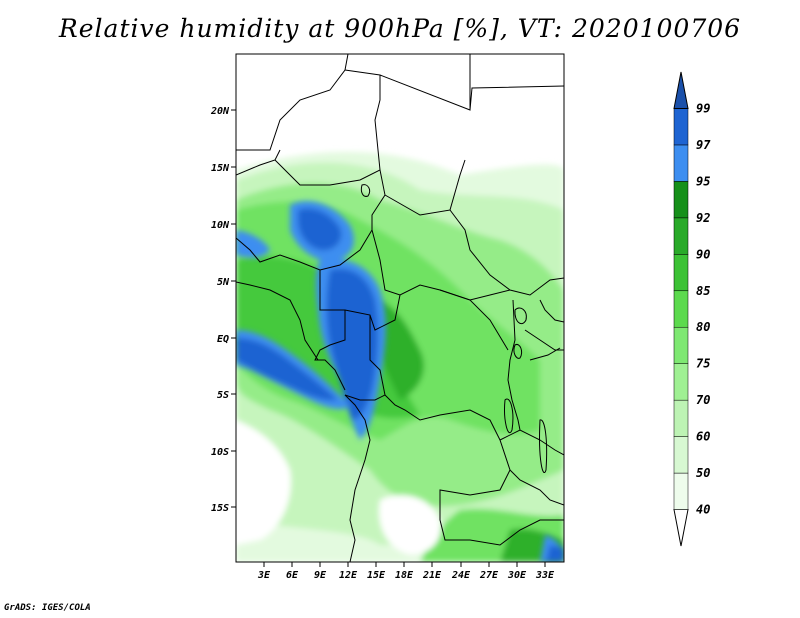 This screenshot has width=800, height=618. I want to click on colorbar-label: 85, so click(703, 291).